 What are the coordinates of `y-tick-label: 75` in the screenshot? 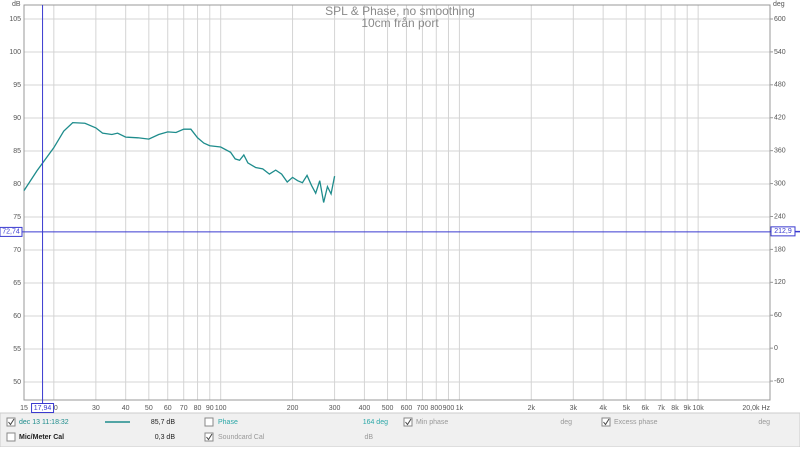 It's located at (17, 217).